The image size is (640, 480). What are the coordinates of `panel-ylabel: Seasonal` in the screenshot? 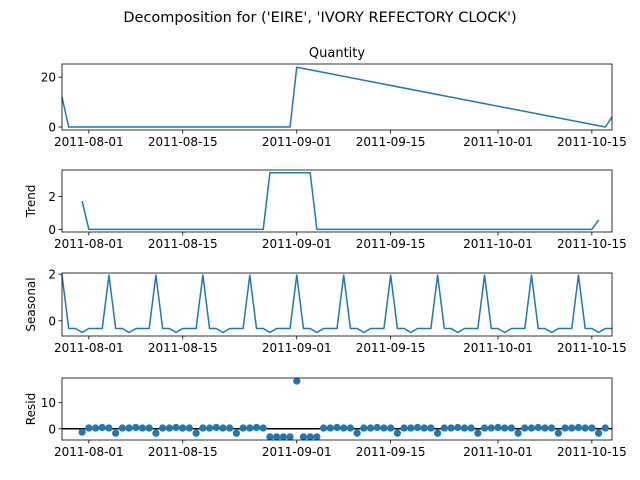 It's located at (31, 304).